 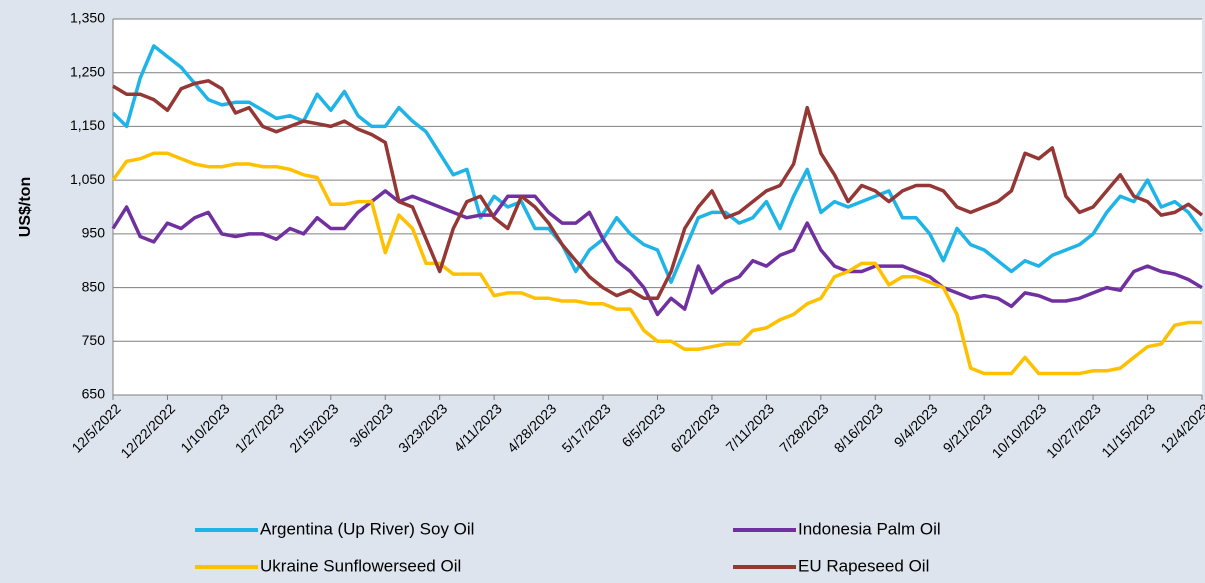 What do you see at coordinates (87, 71) in the screenshot?
I see `y-tick-label: 1,250` at bounding box center [87, 71].